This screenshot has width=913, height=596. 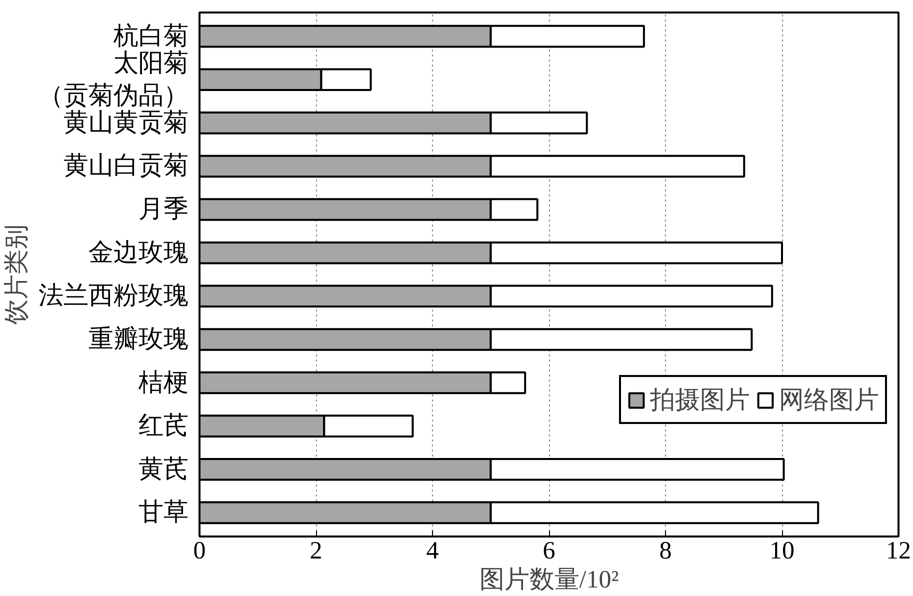 What do you see at coordinates (898, 551) in the screenshot?
I see `x-tick-label: 12` at bounding box center [898, 551].